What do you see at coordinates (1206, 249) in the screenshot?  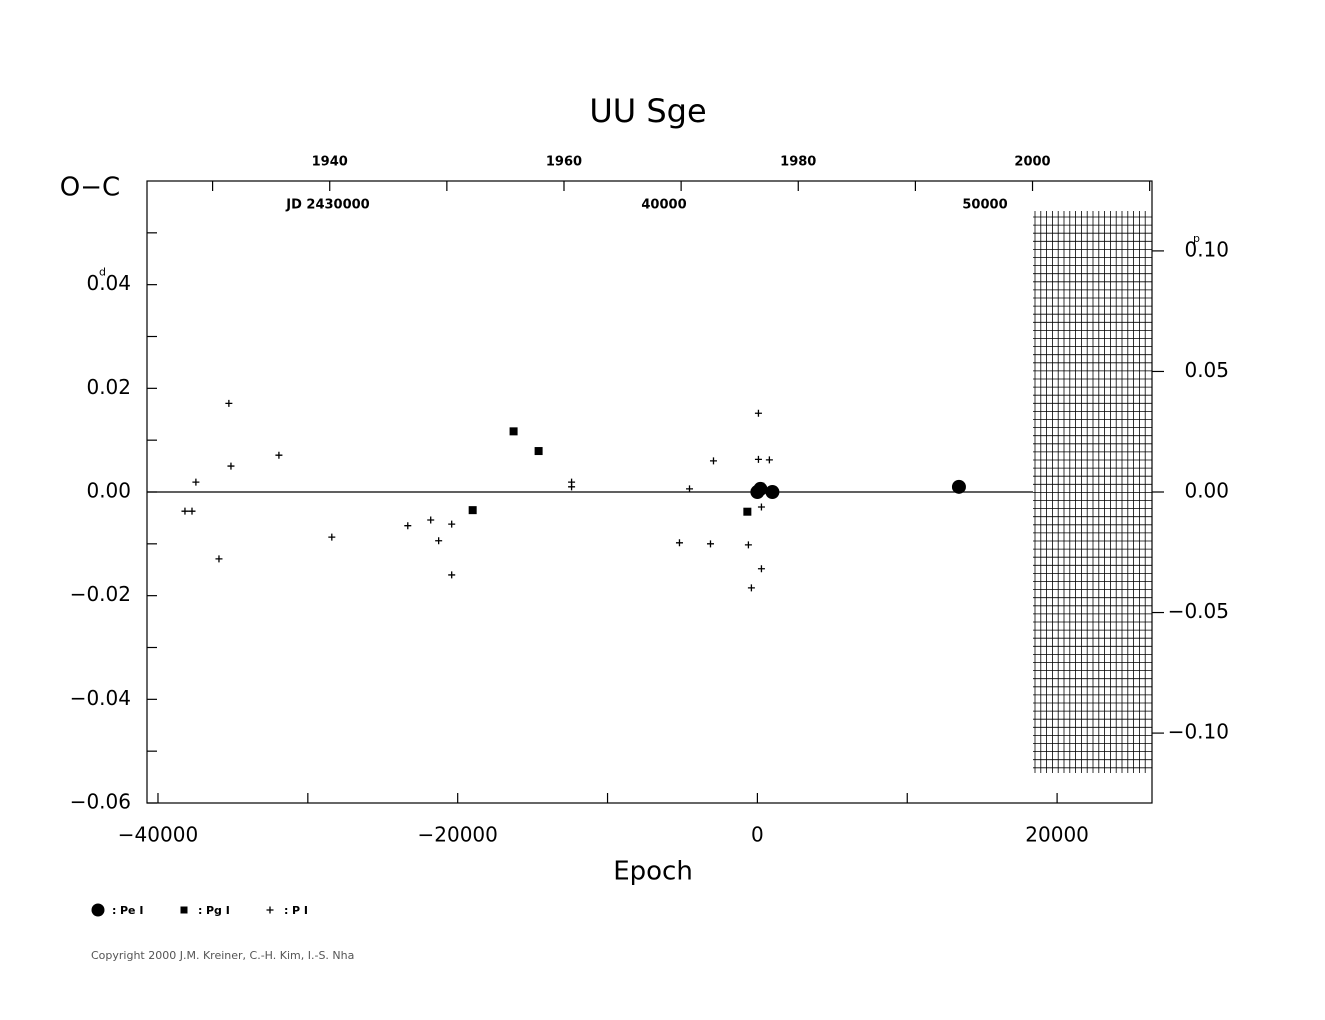 I see `y2-tick-label: 0.10` at bounding box center [1206, 249].